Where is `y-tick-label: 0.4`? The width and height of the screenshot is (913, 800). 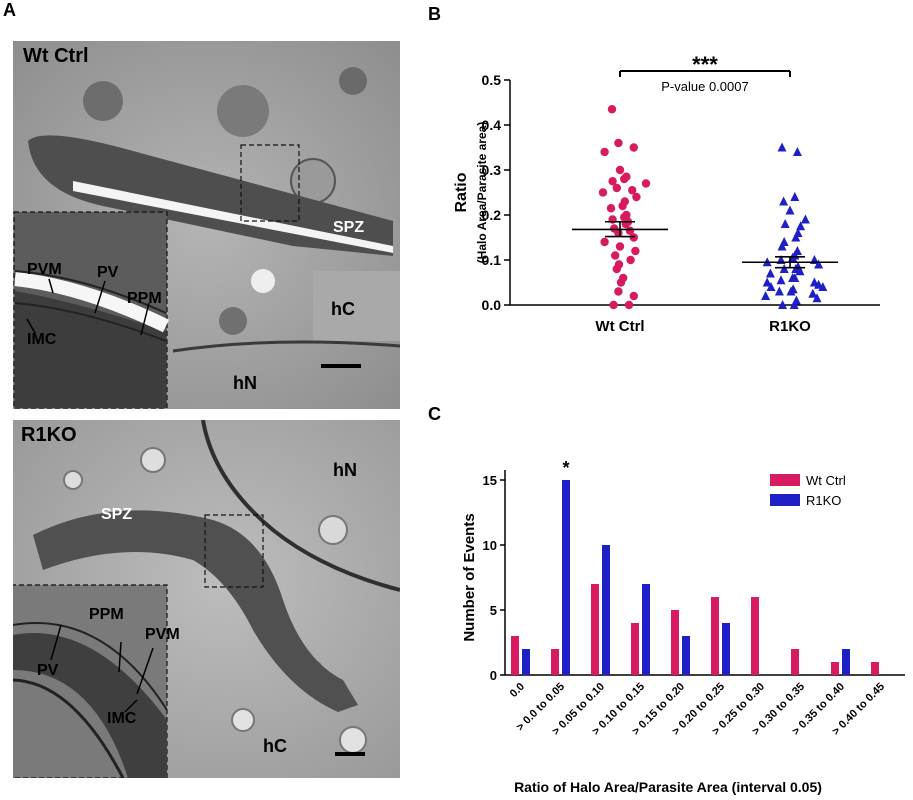 y-tick-label: 0.4 is located at coordinates (492, 125).